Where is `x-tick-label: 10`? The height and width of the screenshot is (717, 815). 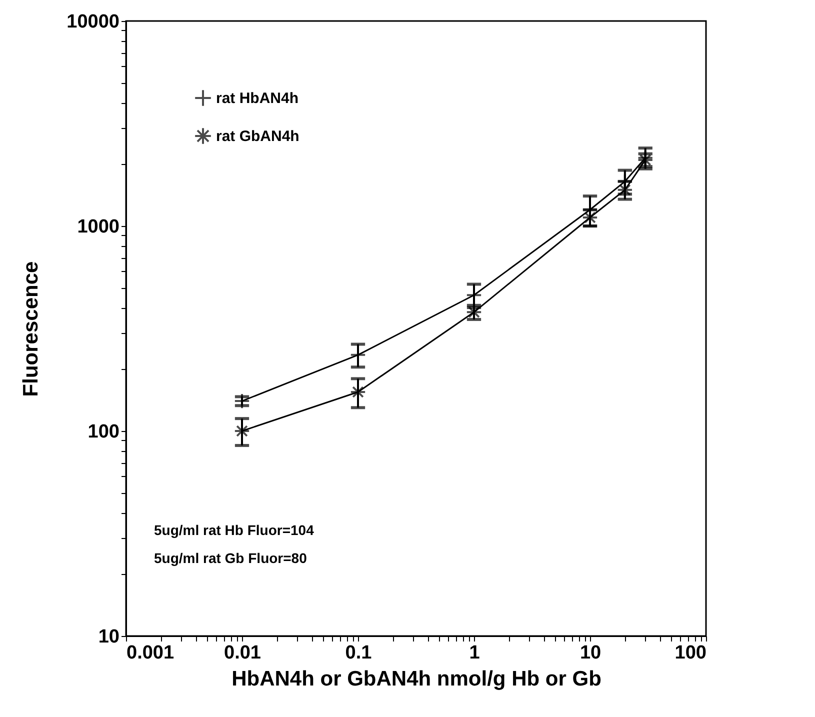
x-tick-label: 10 is located at coordinates (591, 653).